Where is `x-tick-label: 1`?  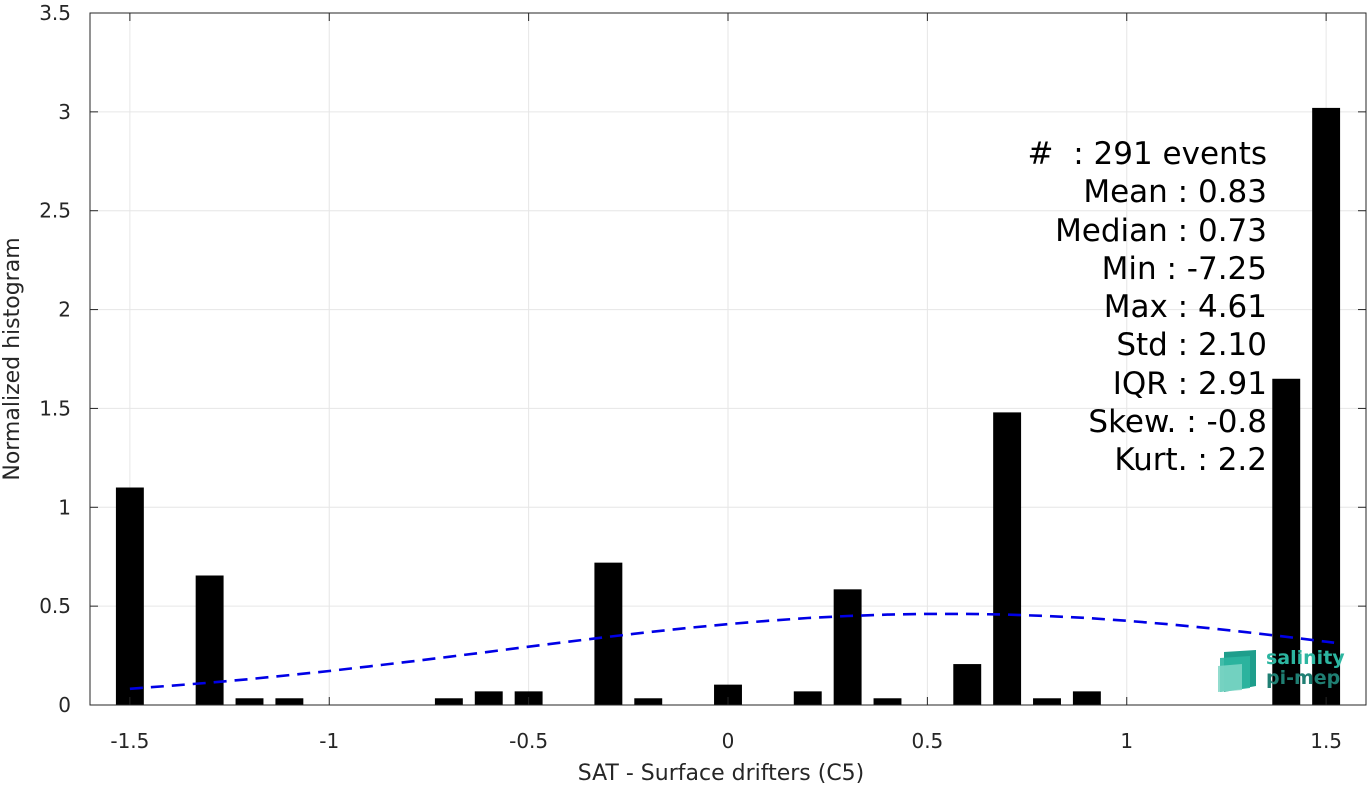 x-tick-label: 1 is located at coordinates (1126, 741).